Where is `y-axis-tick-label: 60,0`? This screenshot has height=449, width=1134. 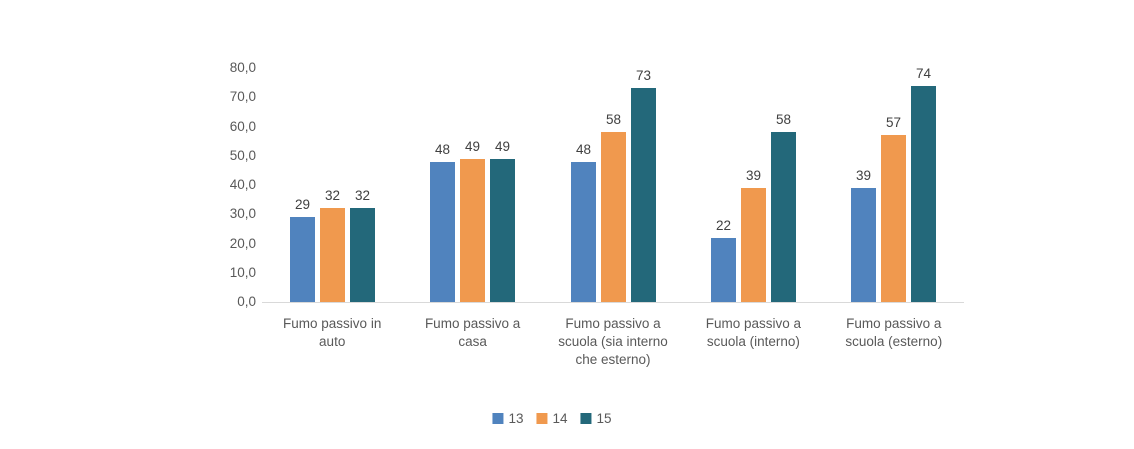 y-axis-tick-label: 60,0 is located at coordinates (242, 126).